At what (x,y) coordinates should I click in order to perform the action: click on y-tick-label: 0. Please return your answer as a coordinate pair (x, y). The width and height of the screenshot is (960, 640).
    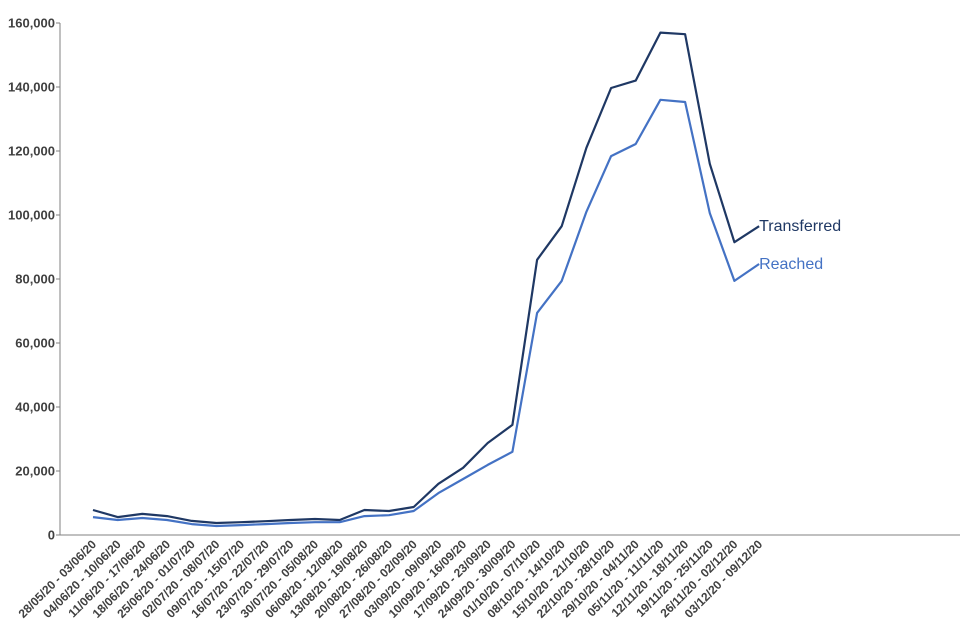
    Looking at the image, I should click on (51, 535).